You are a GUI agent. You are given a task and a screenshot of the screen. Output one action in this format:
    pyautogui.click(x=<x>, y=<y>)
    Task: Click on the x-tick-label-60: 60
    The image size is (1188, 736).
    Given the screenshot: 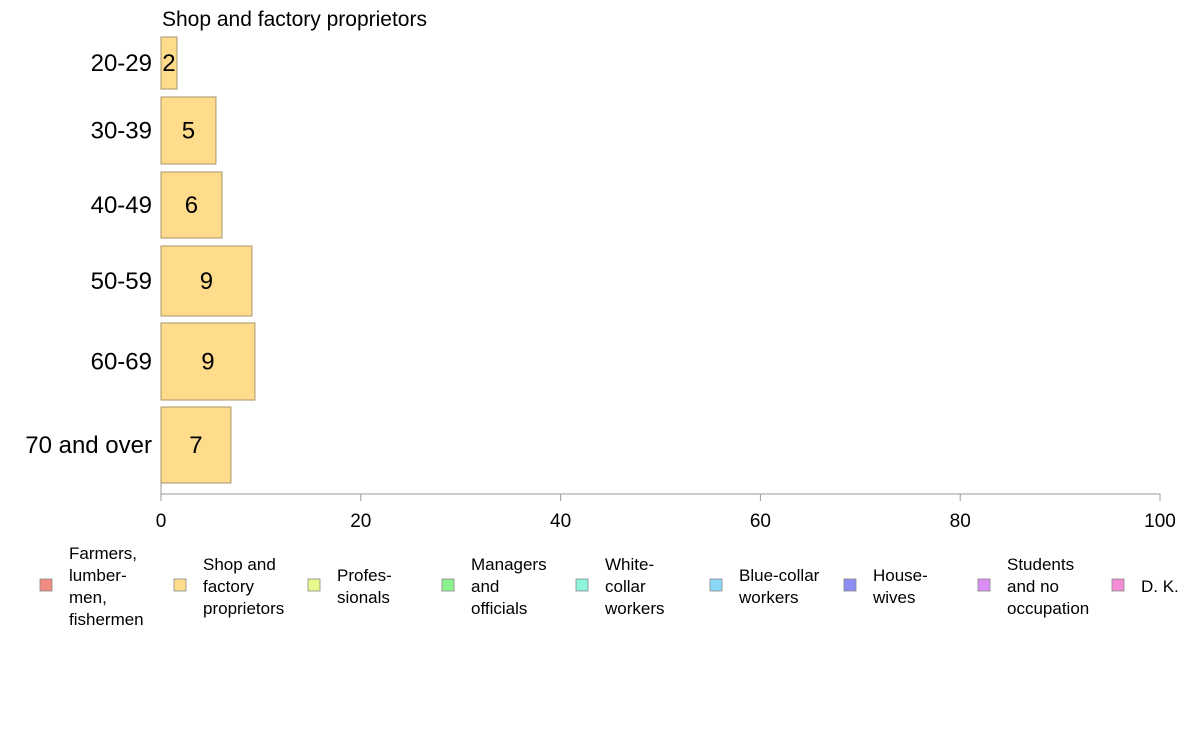 What is the action you would take?
    pyautogui.click(x=760, y=521)
    